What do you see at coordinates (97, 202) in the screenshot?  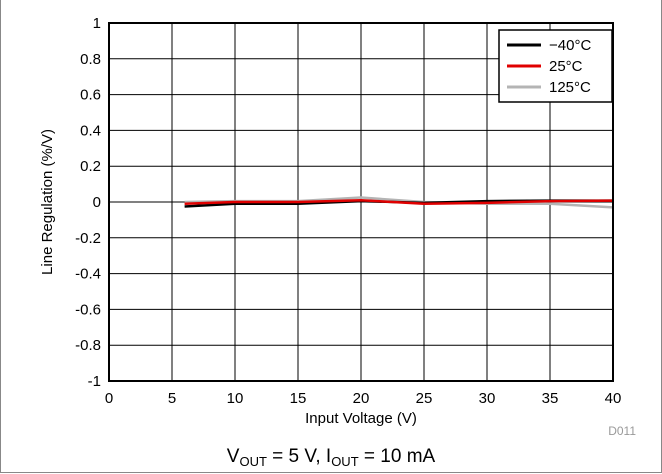 I see `y-tick-label: 0` at bounding box center [97, 202].